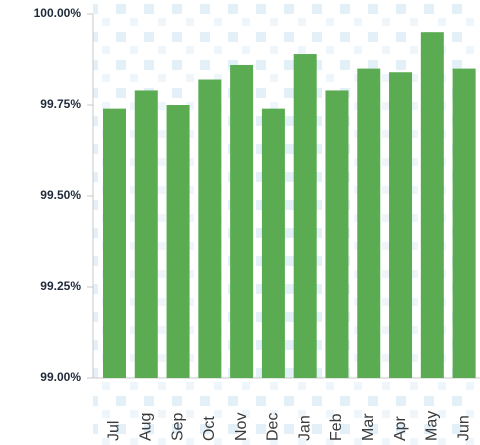 Image resolution: width=480 pixels, height=445 pixels. I want to click on x-tick-label: Dec, so click(273, 427).